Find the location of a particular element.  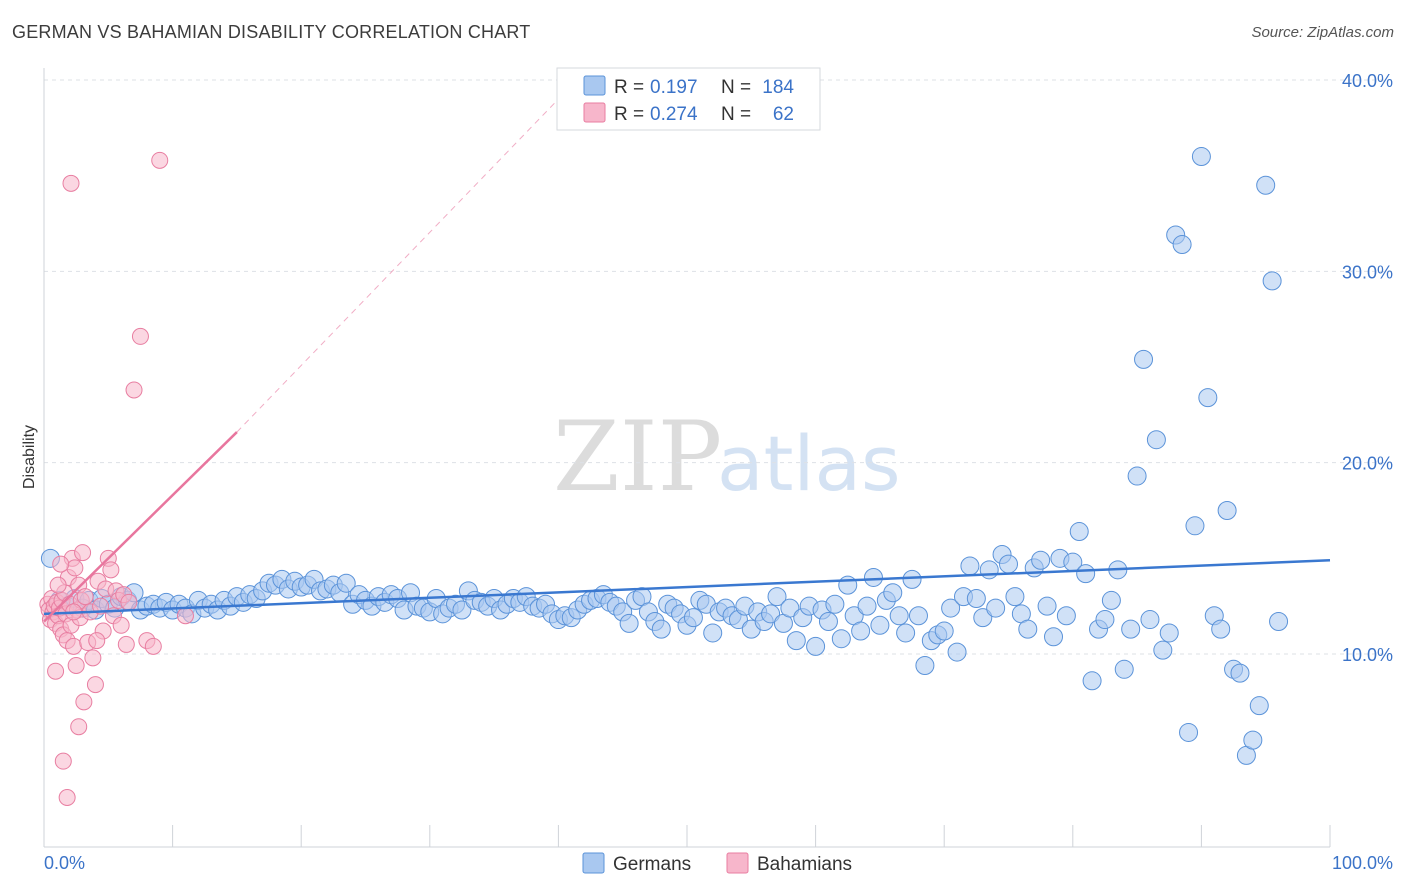

german-trend-line is located at coordinates (687, 587).